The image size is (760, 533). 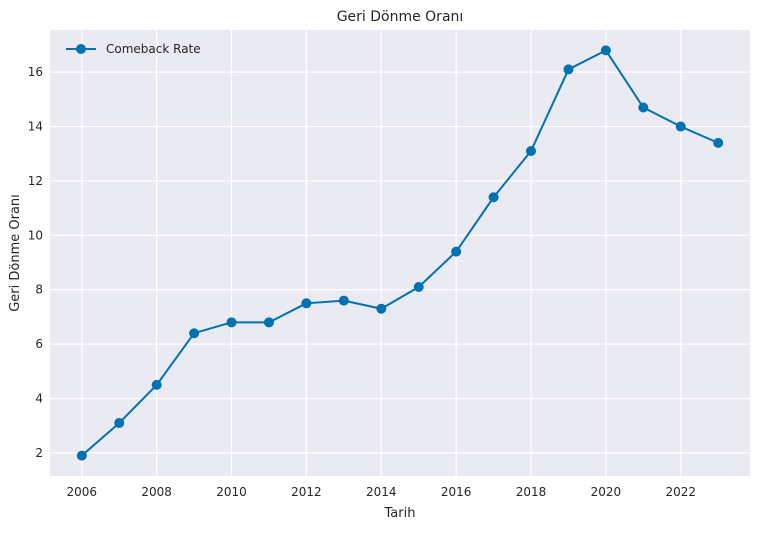 I want to click on x-tick-label: 2008, so click(x=156, y=492).